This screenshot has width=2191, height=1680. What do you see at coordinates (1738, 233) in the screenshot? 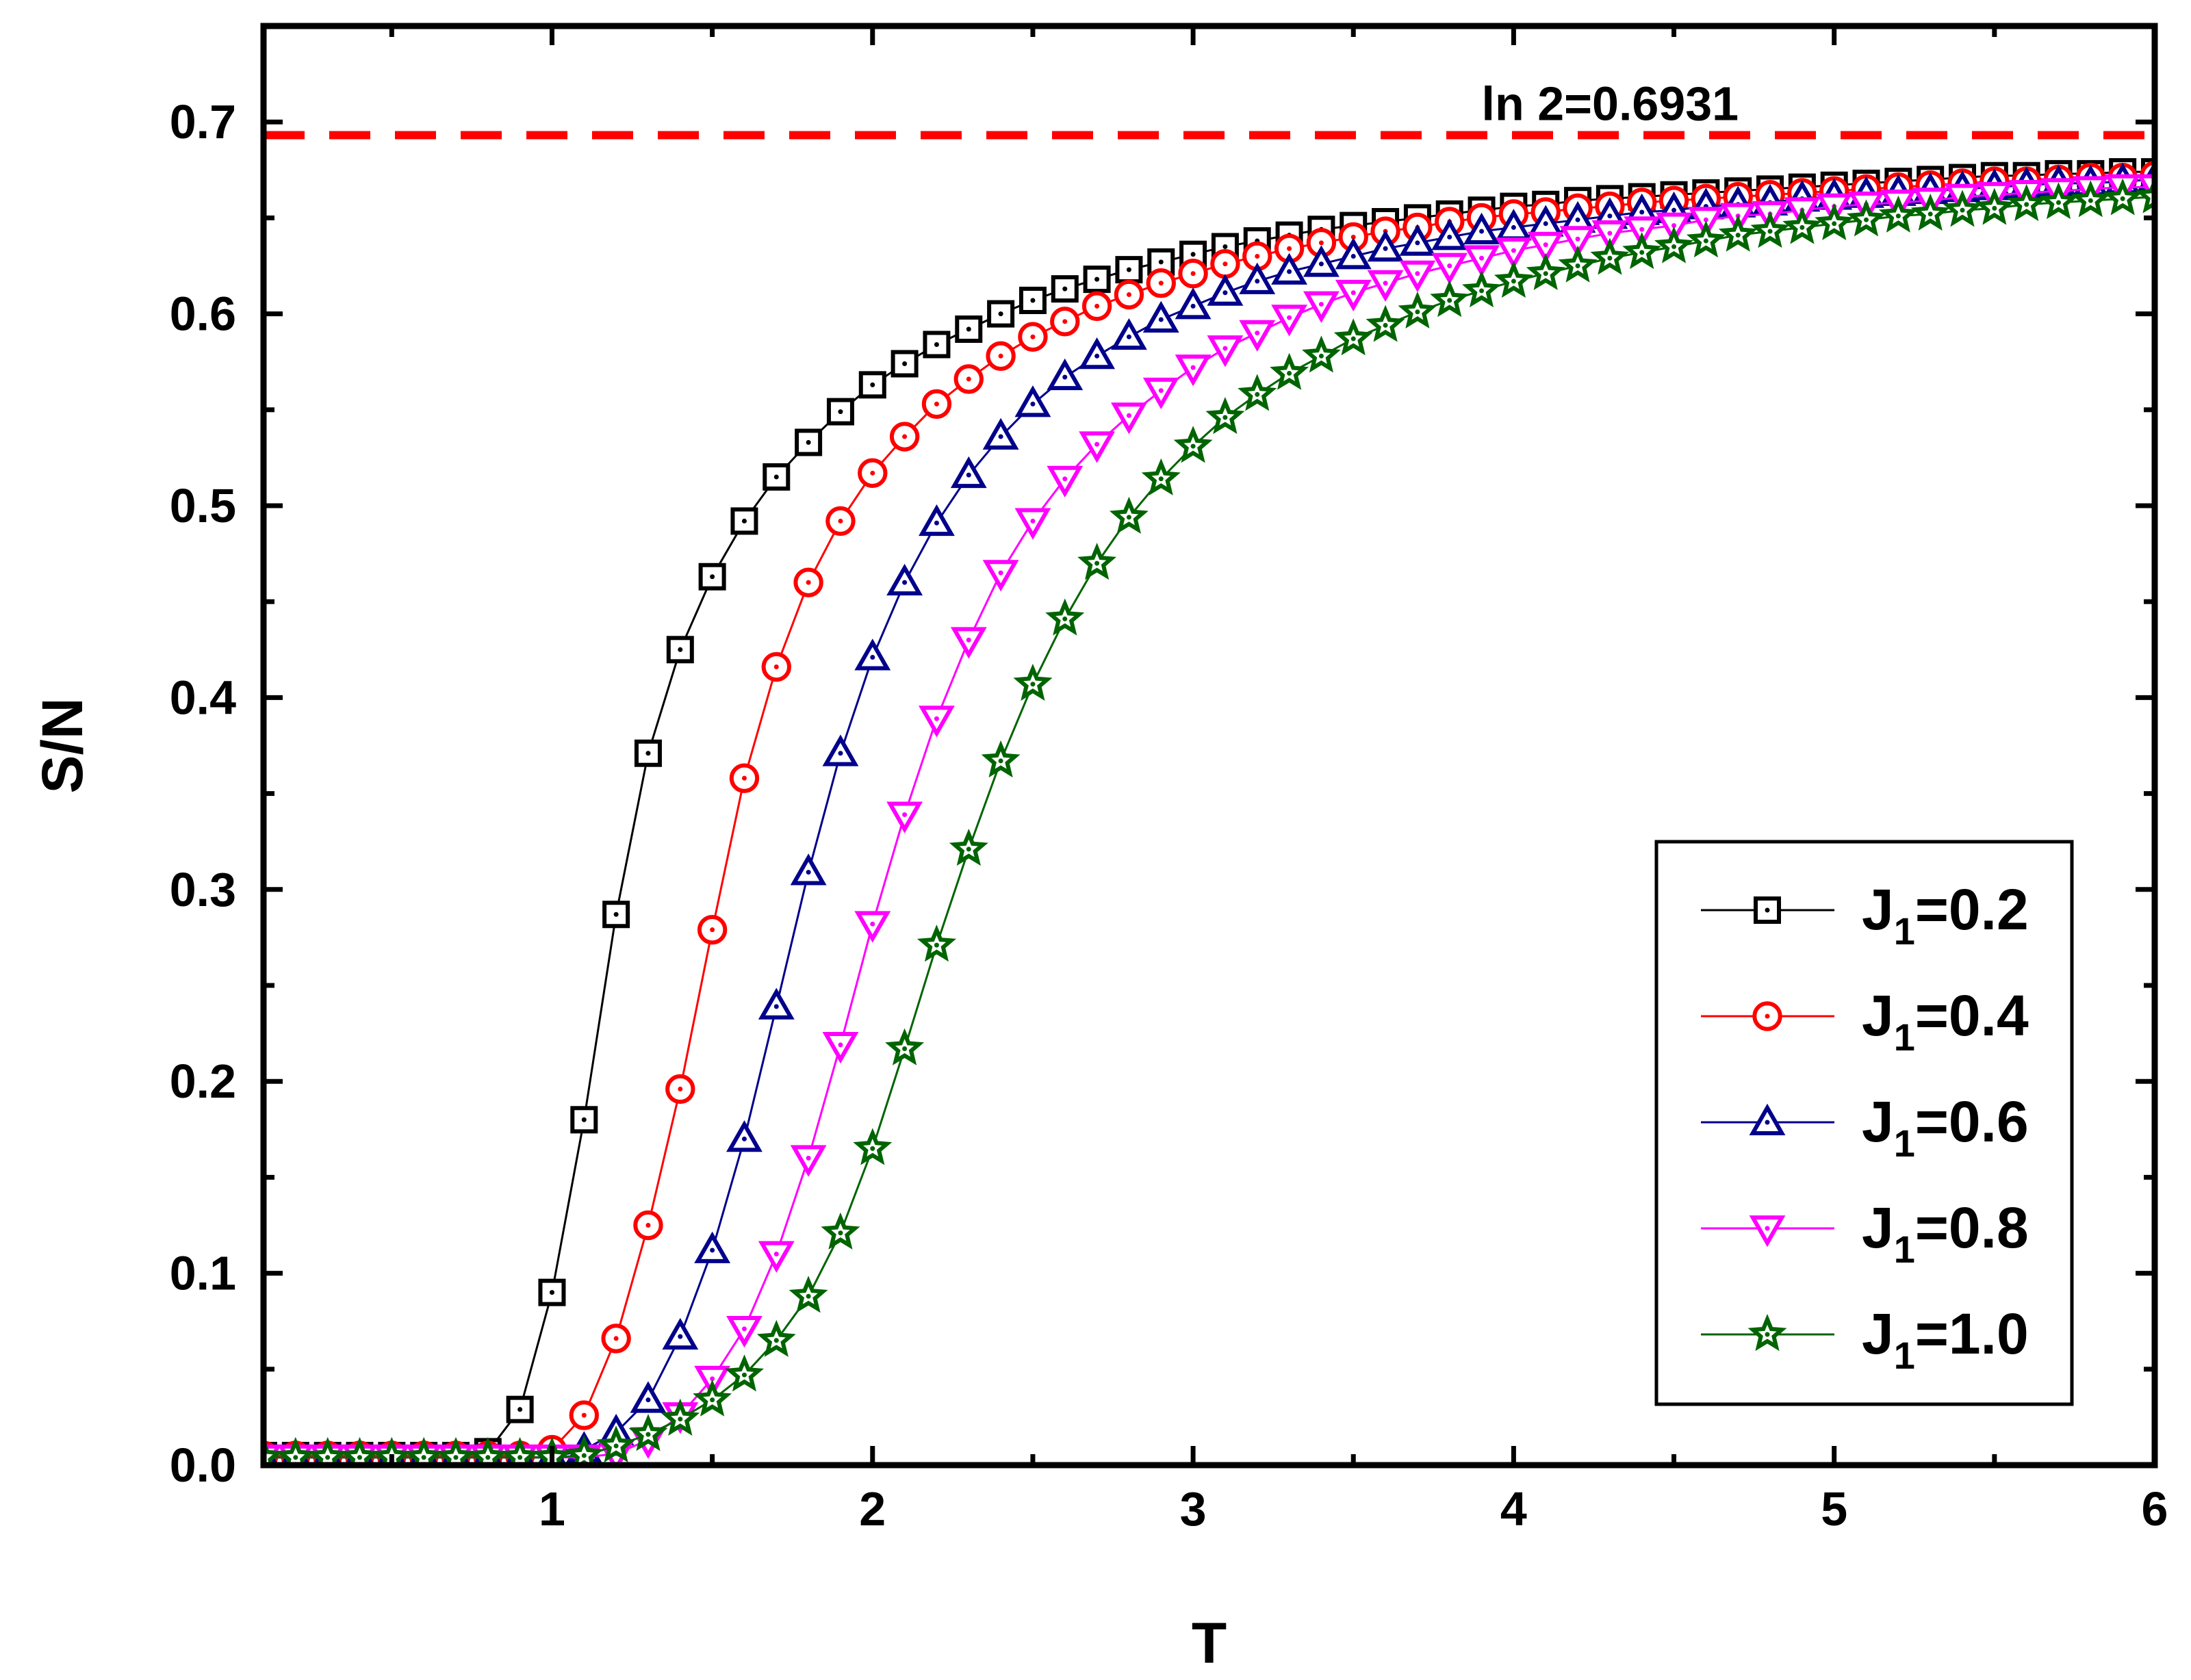
I see `data-point-J1=1.0-46` at bounding box center [1738, 233].